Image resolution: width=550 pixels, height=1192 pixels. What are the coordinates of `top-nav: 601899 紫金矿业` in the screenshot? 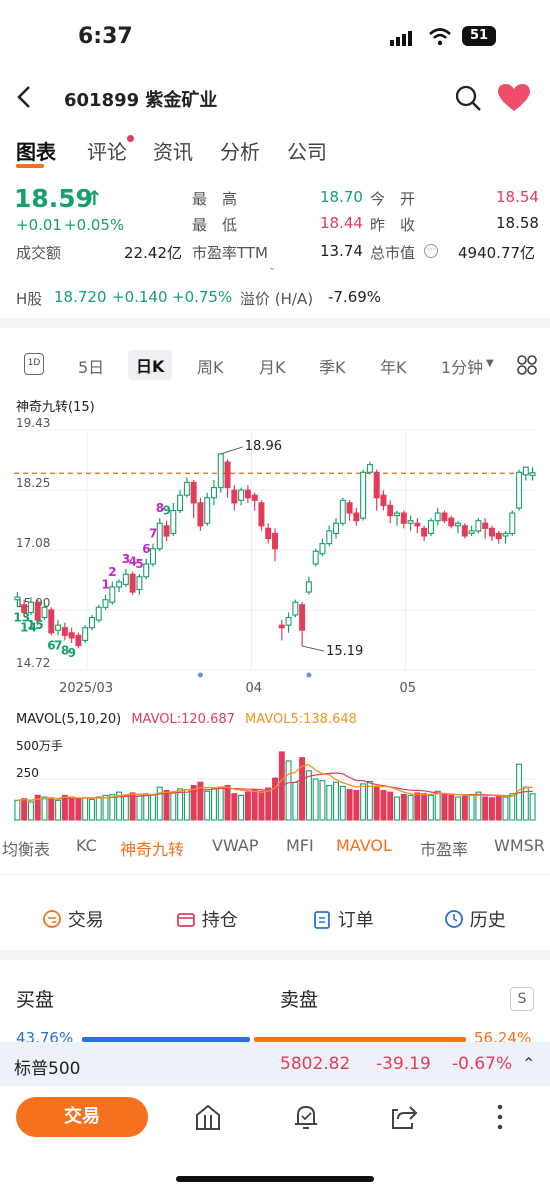 It's located at (275, 98).